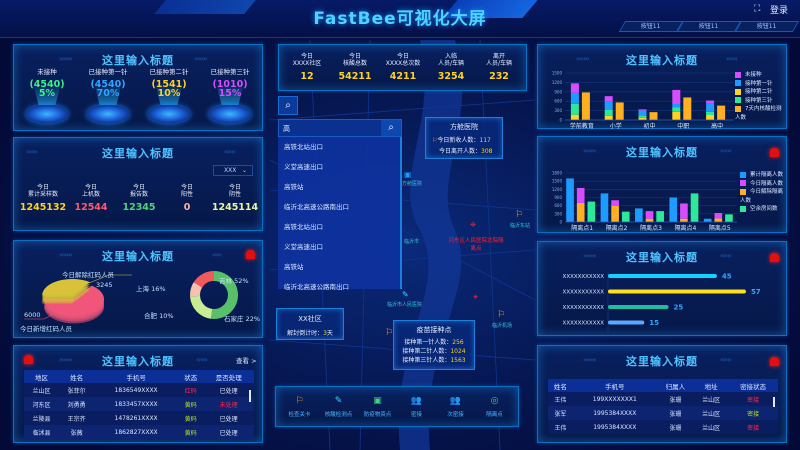 The height and width of the screenshot is (450, 800). Describe the element at coordinates (560, 385) in the screenshot. I see `column-header: 姓名` at that location.